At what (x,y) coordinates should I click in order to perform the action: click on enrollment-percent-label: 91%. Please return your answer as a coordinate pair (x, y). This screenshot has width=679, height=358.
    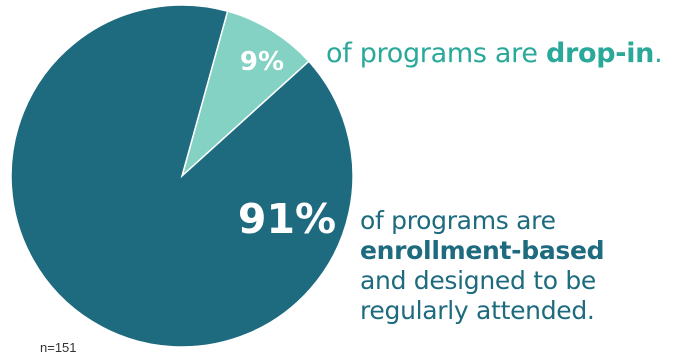
    Looking at the image, I should click on (287, 219).